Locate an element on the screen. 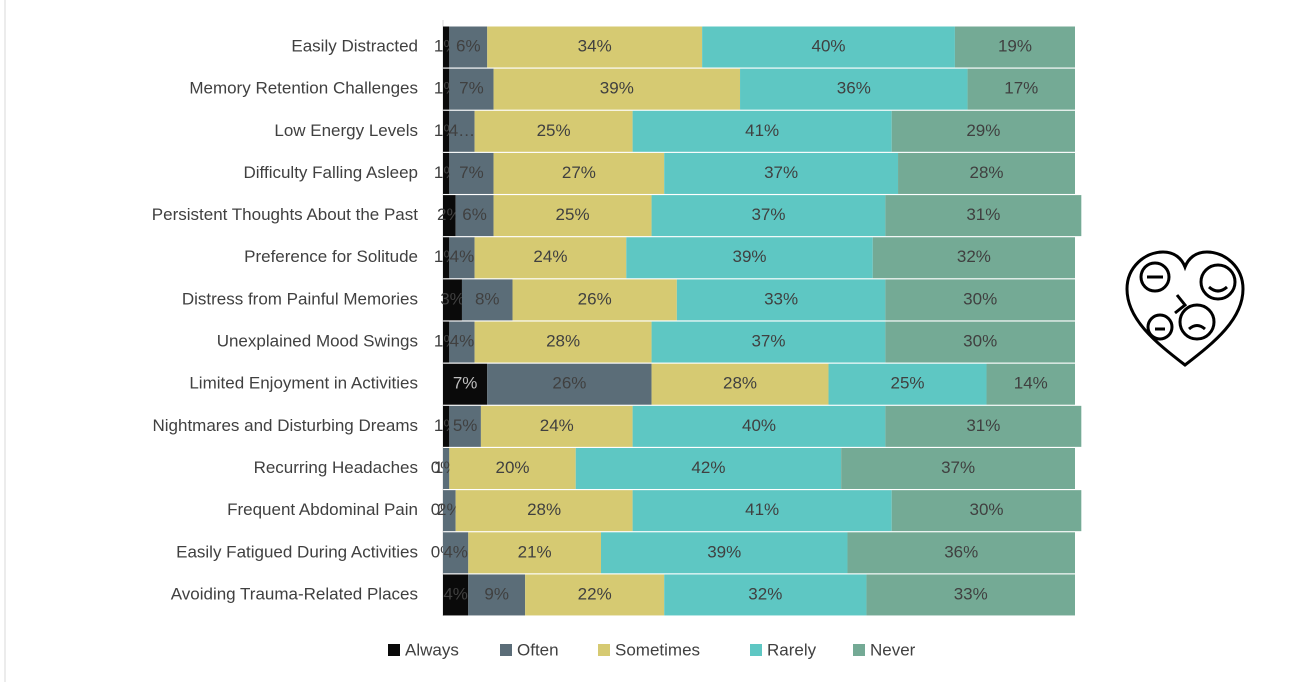 This screenshot has height=682, width=1303. y-tick-label: Recurring Headaches is located at coordinates (336, 467).